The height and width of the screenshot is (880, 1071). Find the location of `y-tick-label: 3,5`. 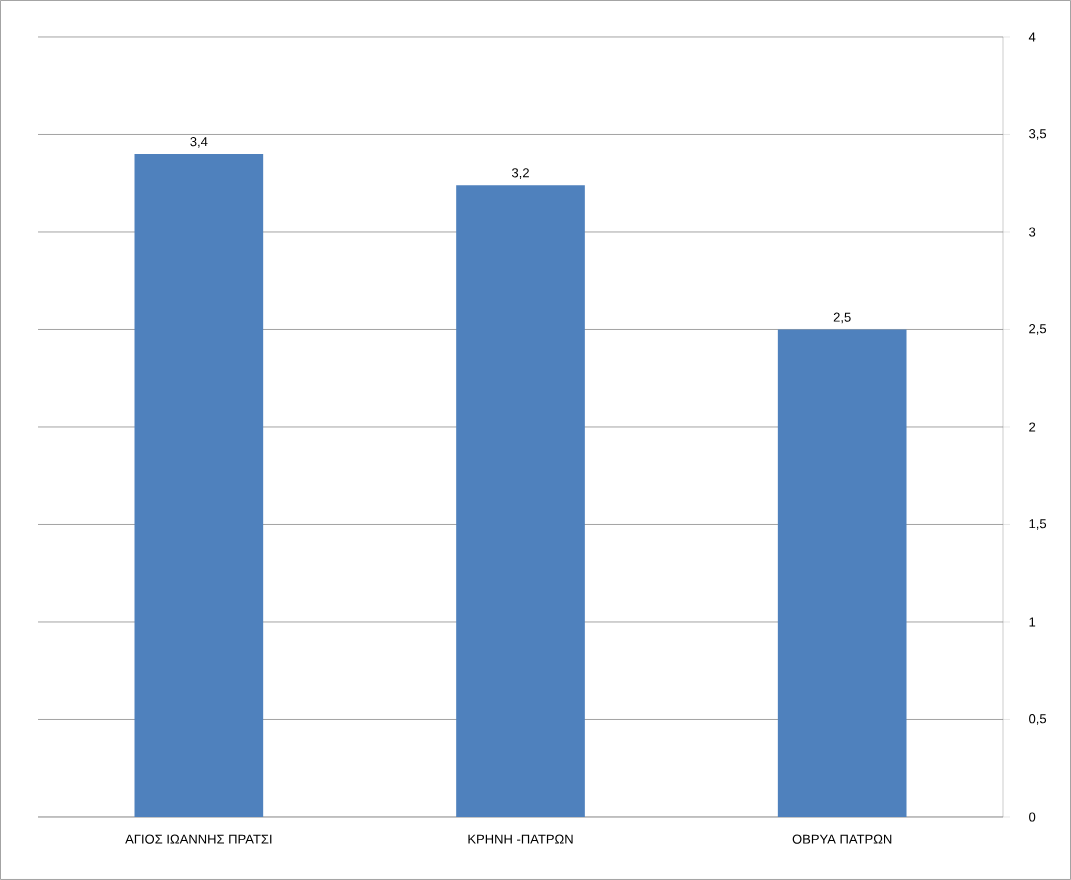

y-tick-label: 3,5 is located at coordinates (1038, 134).